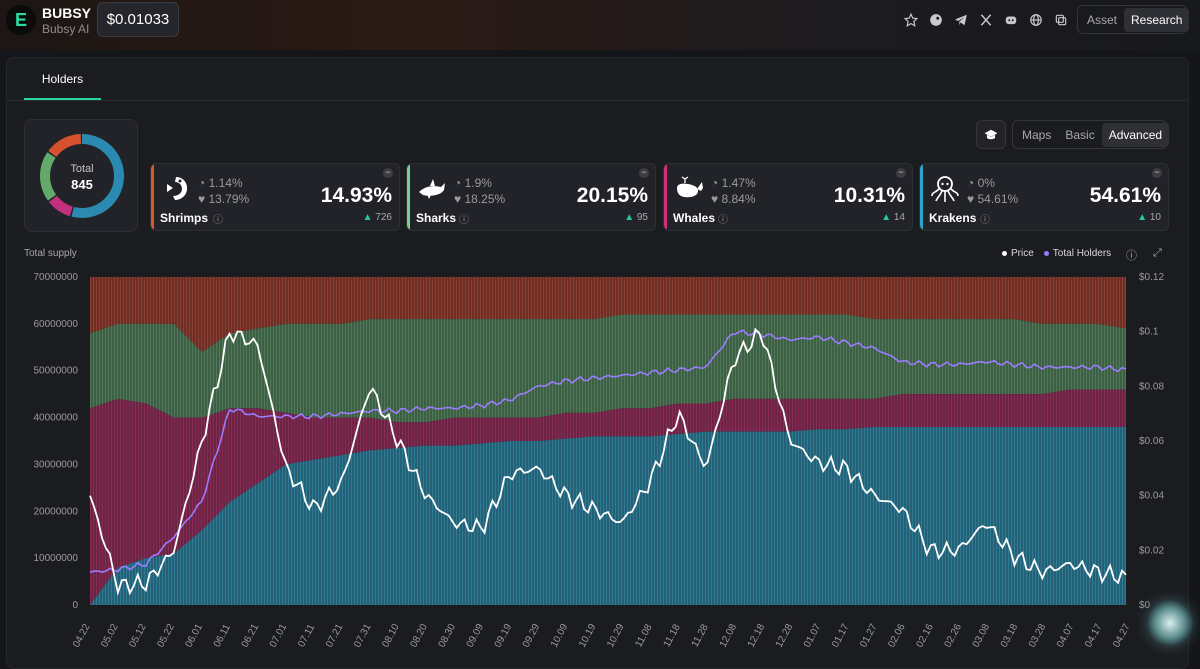 The image size is (1200, 669). I want to click on x-icon, so click(986, 20).